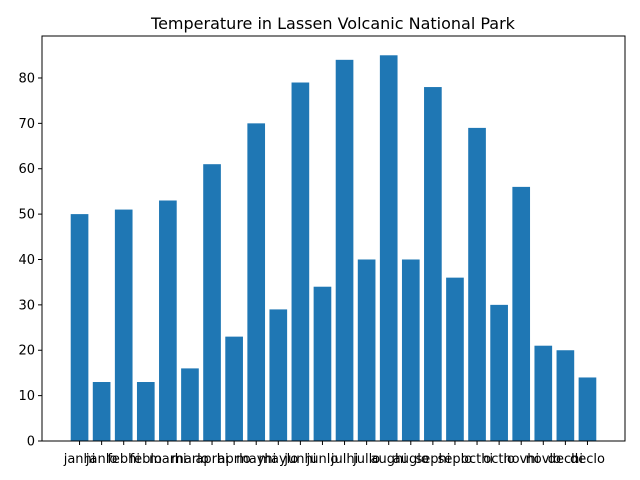 This screenshot has width=640, height=480. Describe the element at coordinates (587, 459) in the screenshot. I see `x-tick-label: declo` at that location.